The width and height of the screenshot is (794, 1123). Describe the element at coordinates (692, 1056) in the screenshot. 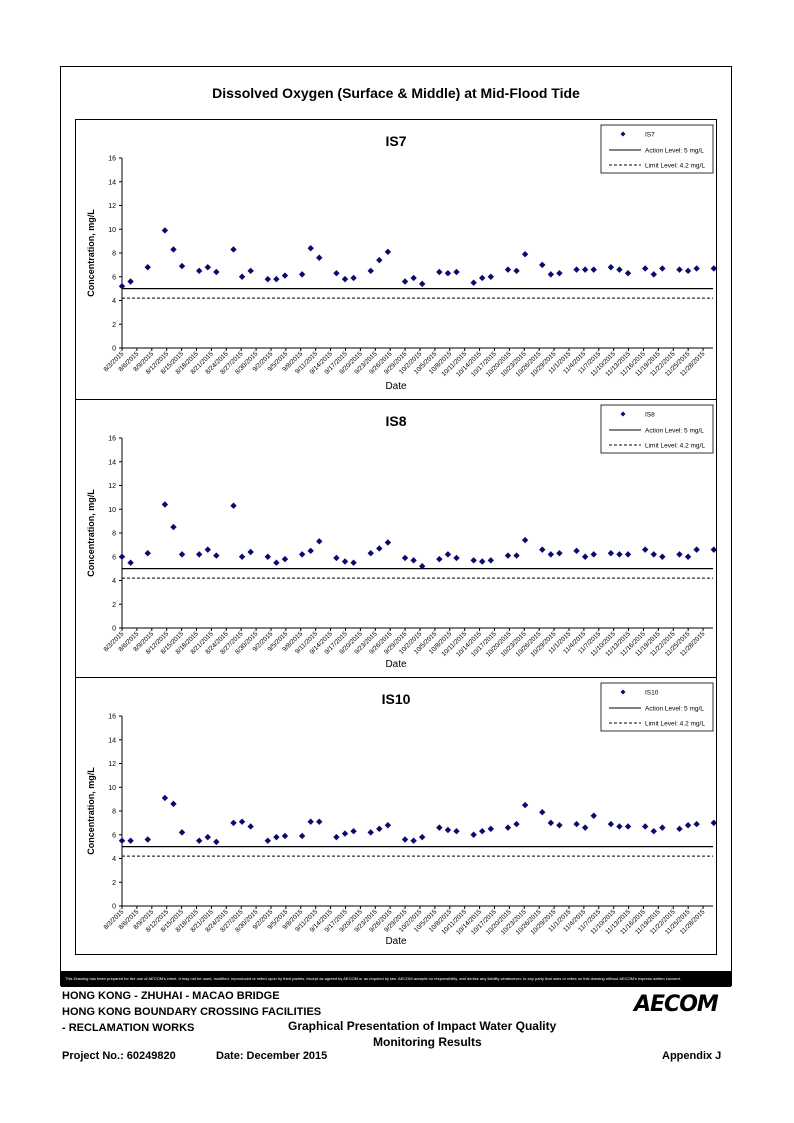

I see `appendix-label: Appendix J` at that location.